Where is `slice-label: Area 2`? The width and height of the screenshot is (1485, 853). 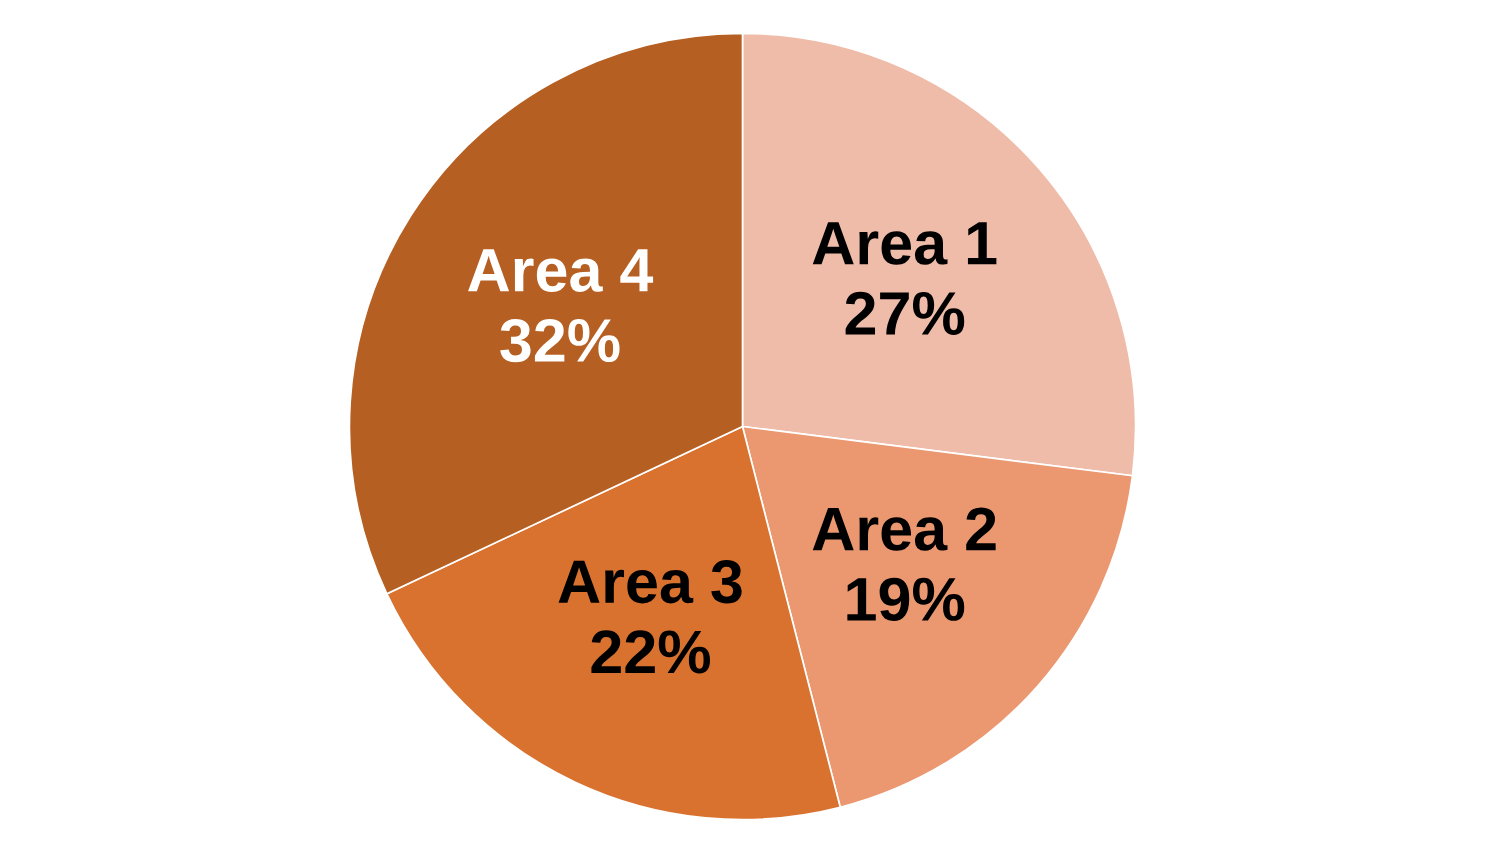
slice-label: Area 2 is located at coordinates (904, 529).